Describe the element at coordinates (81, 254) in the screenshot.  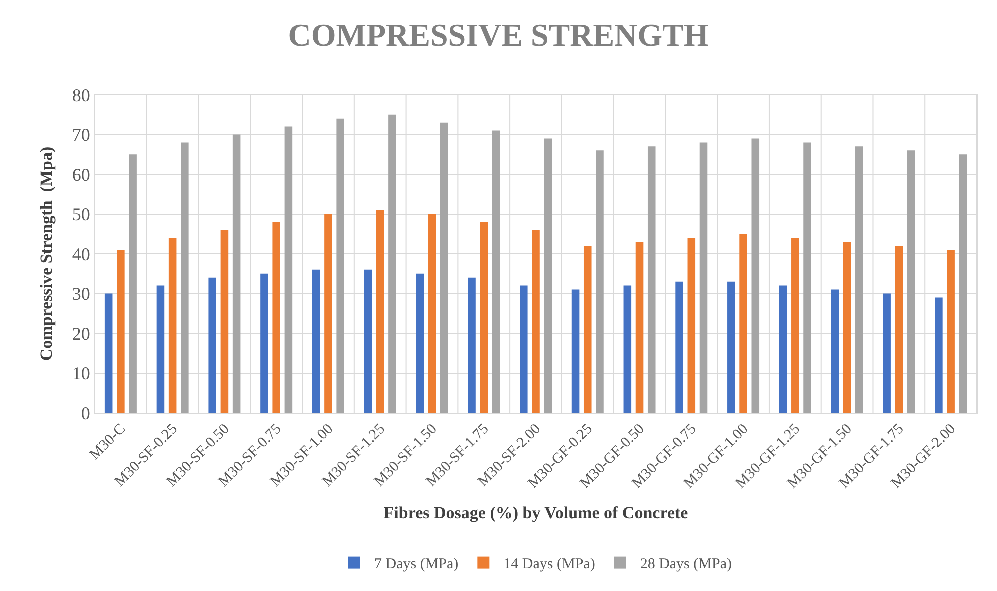
I see `y-tick-label: 40` at that location.